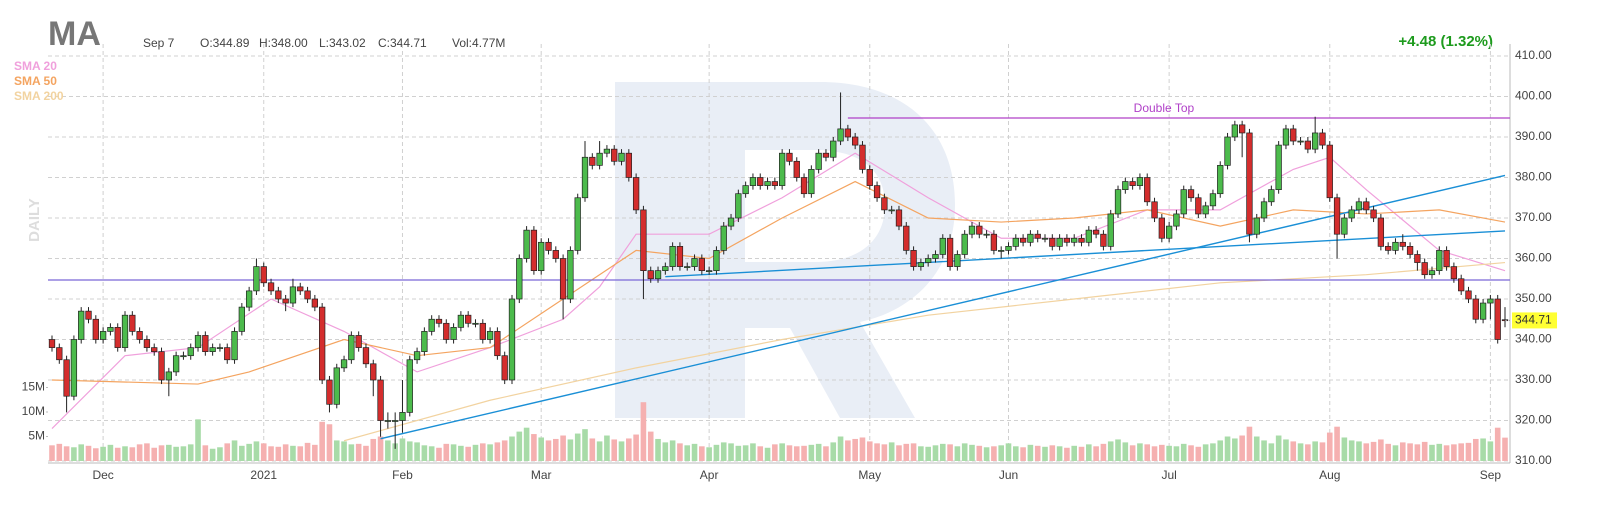 The width and height of the screenshot is (1610, 516). What do you see at coordinates (1533, 339) in the screenshot?
I see `y-tick-label: 340.00` at bounding box center [1533, 339].